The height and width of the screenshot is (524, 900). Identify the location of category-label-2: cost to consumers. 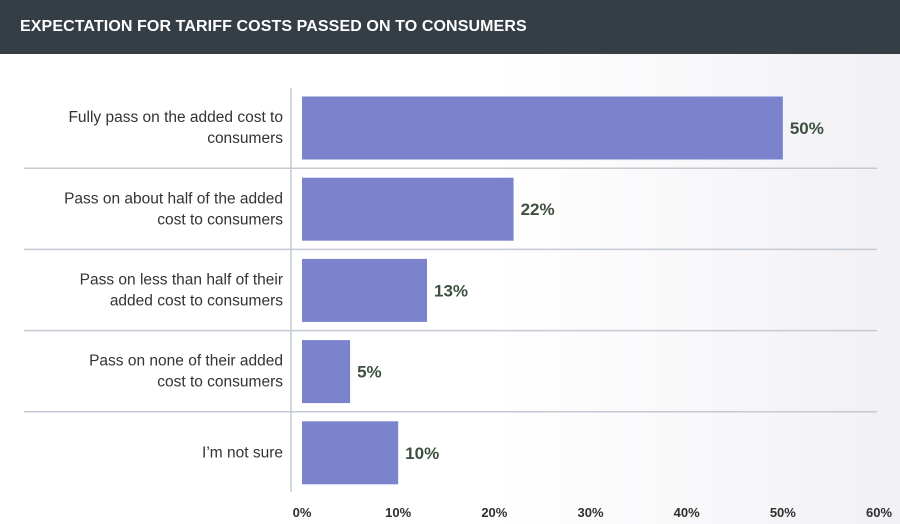
(220, 219).